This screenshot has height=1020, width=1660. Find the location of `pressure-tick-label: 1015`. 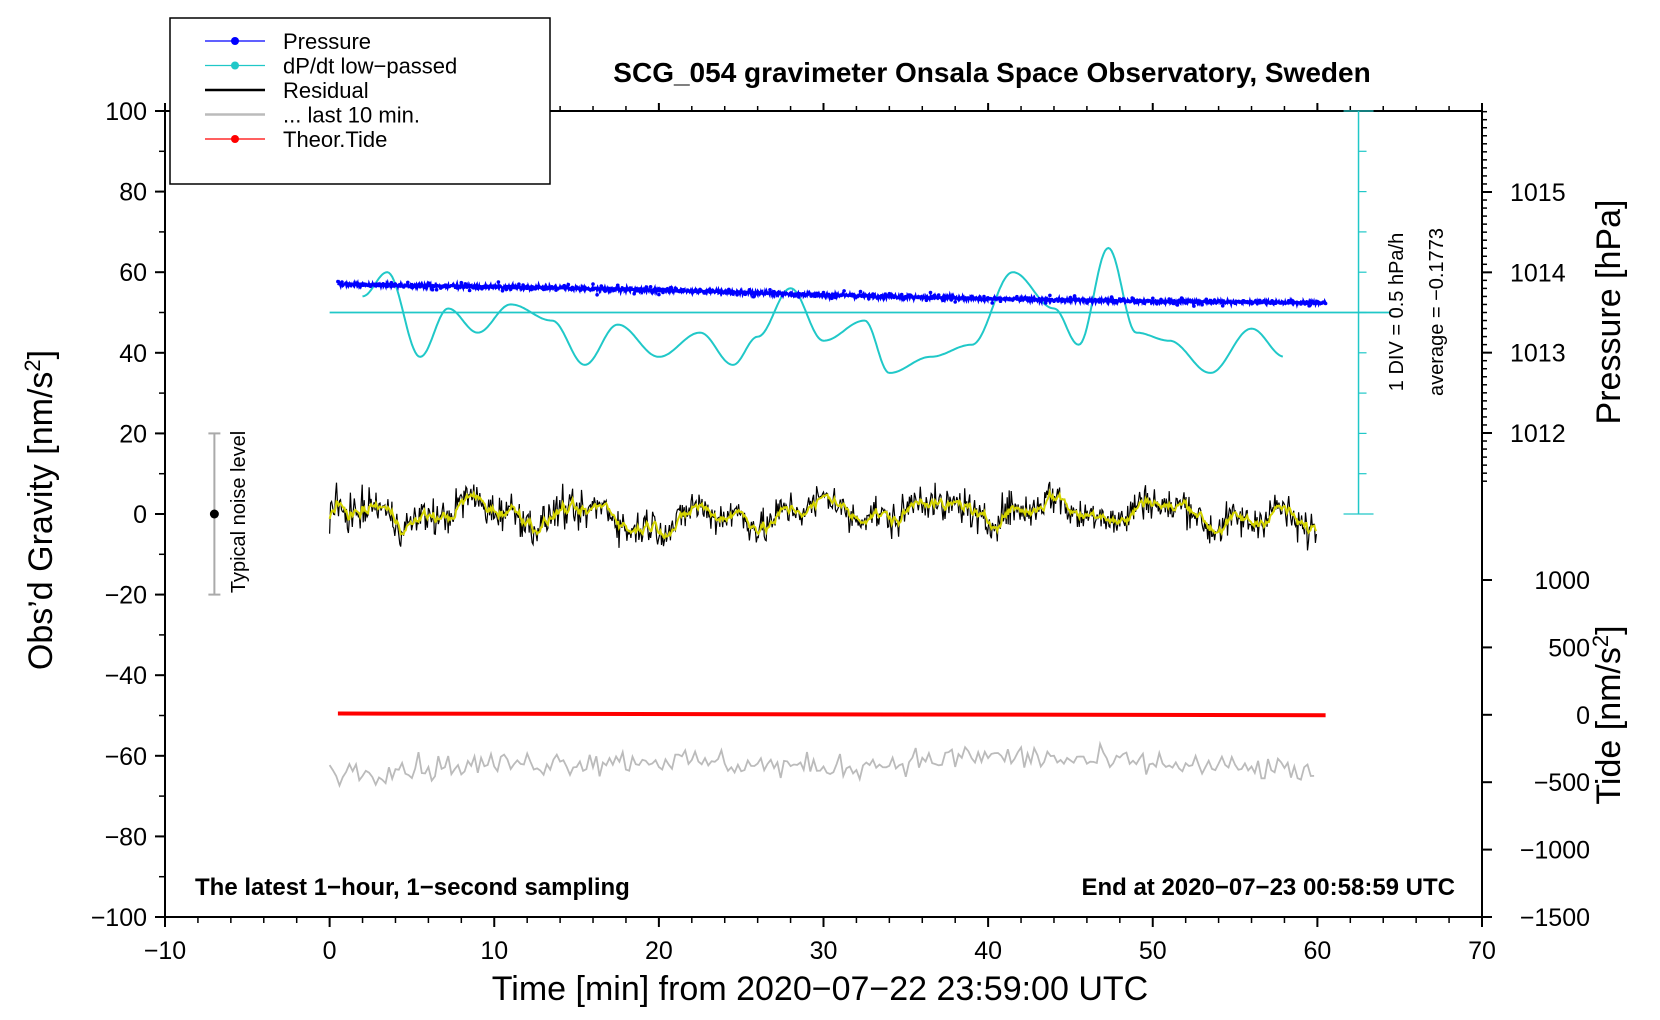

pressure-tick-label: 1015 is located at coordinates (1538, 193).